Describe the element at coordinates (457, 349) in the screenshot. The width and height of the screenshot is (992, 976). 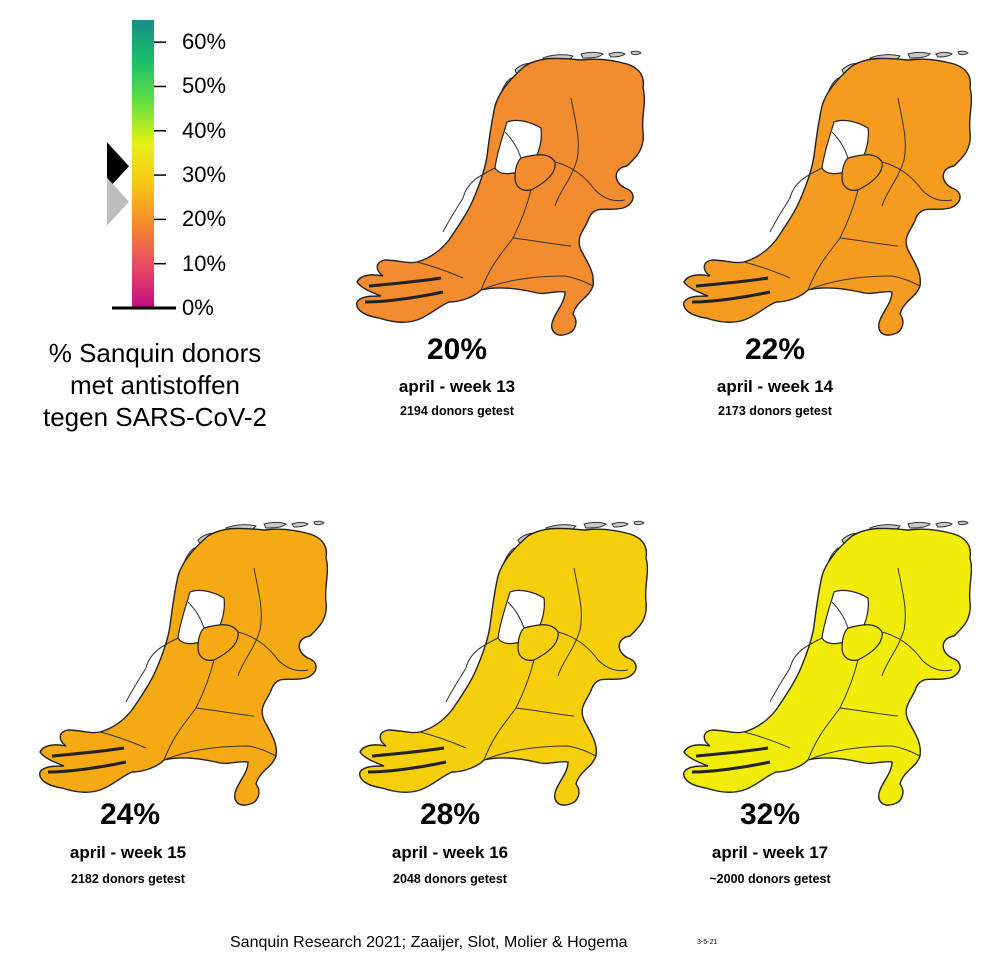
I see `percentage-label: 20%` at that location.